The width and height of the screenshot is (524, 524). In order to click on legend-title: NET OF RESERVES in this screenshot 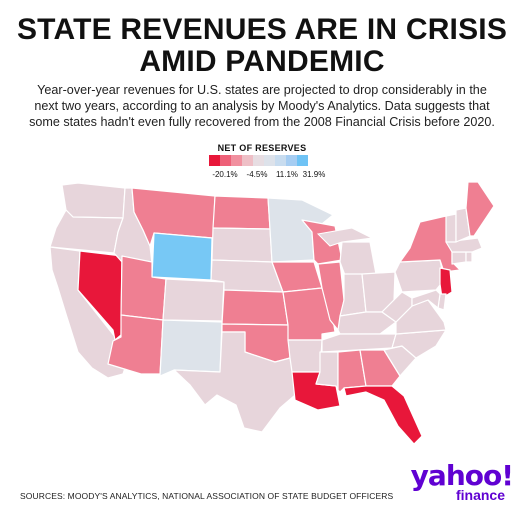, I will do `click(262, 148)`.